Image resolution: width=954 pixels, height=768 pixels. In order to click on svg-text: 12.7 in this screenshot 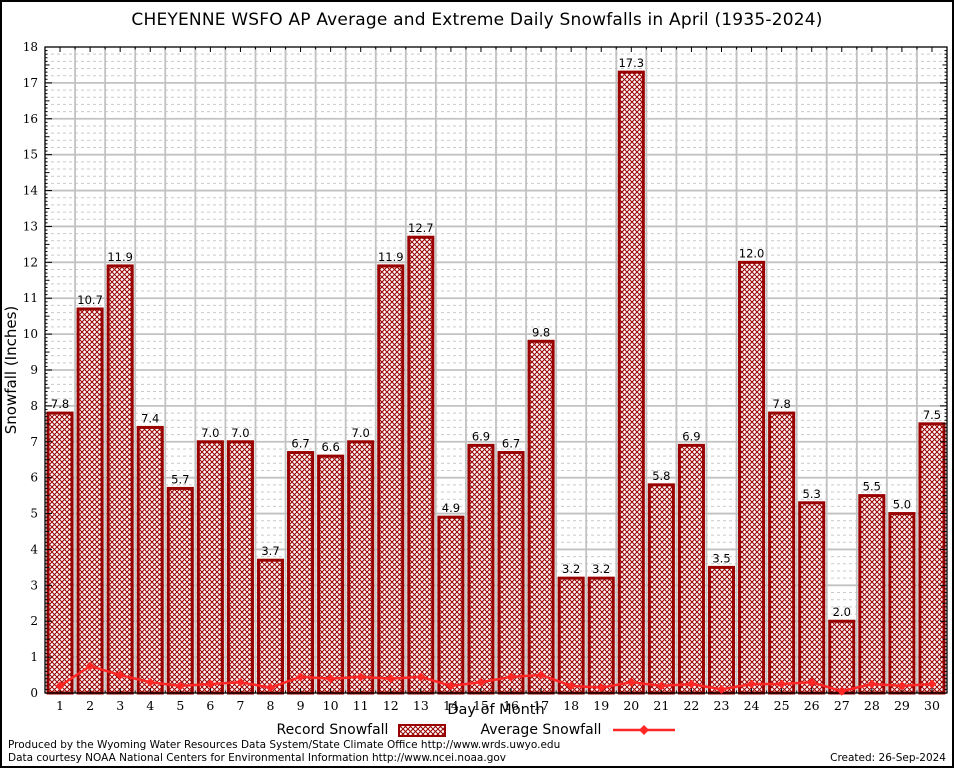, I will do `click(421, 228)`.